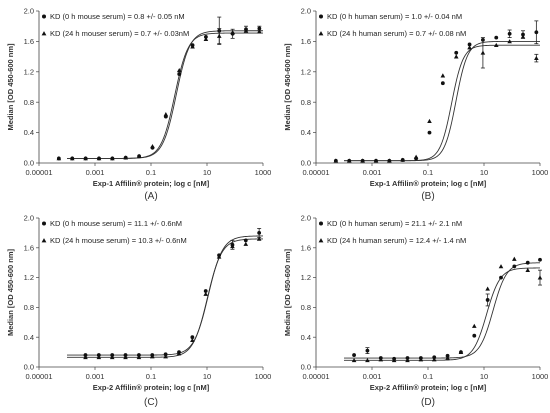 Image resolution: width=550 pixels, height=413 pixels. What do you see at coordinates (428, 402) in the screenshot?
I see `panel-label: (D)` at bounding box center [428, 402].